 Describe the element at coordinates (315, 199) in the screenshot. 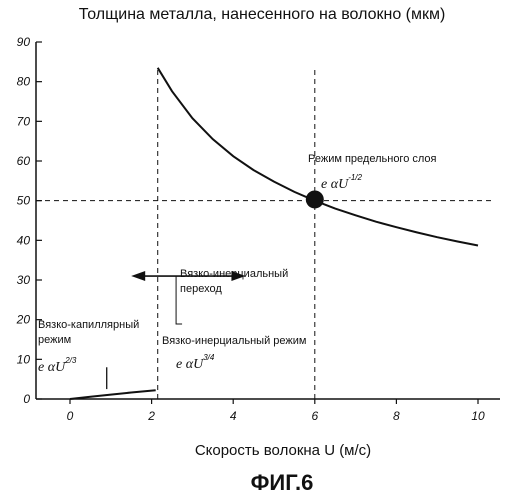

I see `limit-regime-marker` at that location.